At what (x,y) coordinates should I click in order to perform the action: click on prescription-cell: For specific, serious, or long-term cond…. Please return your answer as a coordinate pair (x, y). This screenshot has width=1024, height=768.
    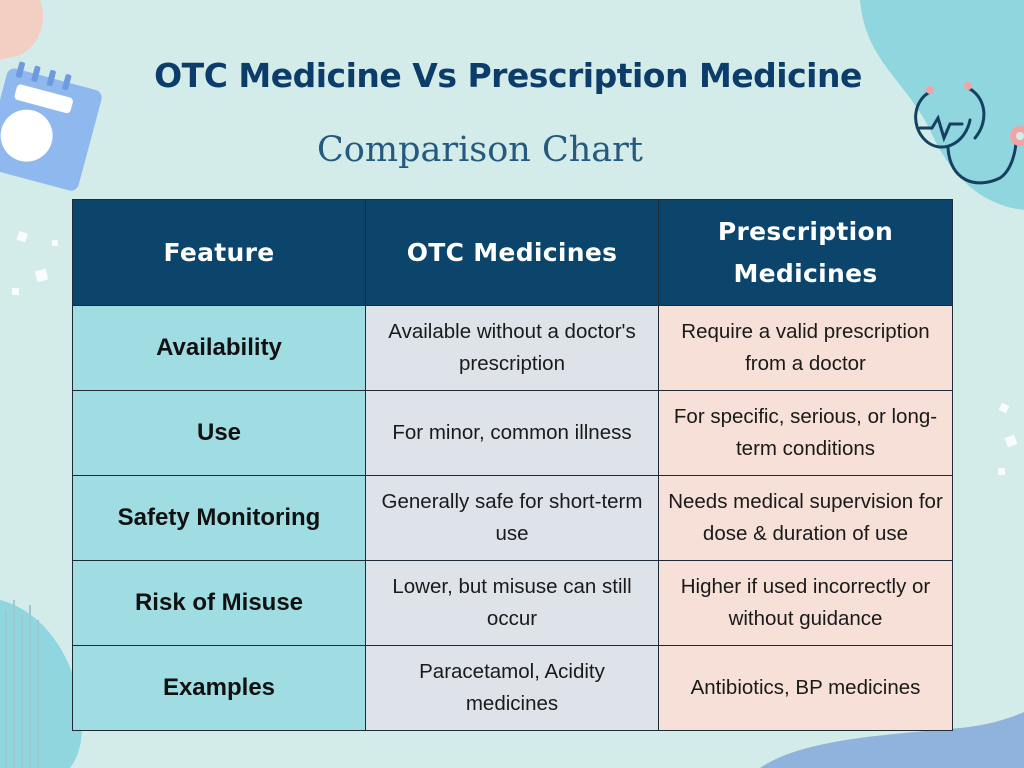
    Looking at the image, I should click on (805, 433).